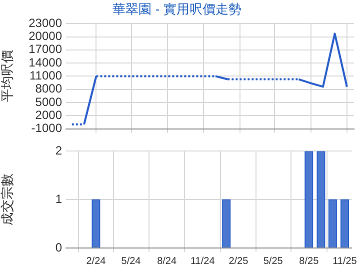 The image size is (360, 270). Describe the element at coordinates (96, 261) in the screenshot. I see `x-tick-label: 2/24` at that location.